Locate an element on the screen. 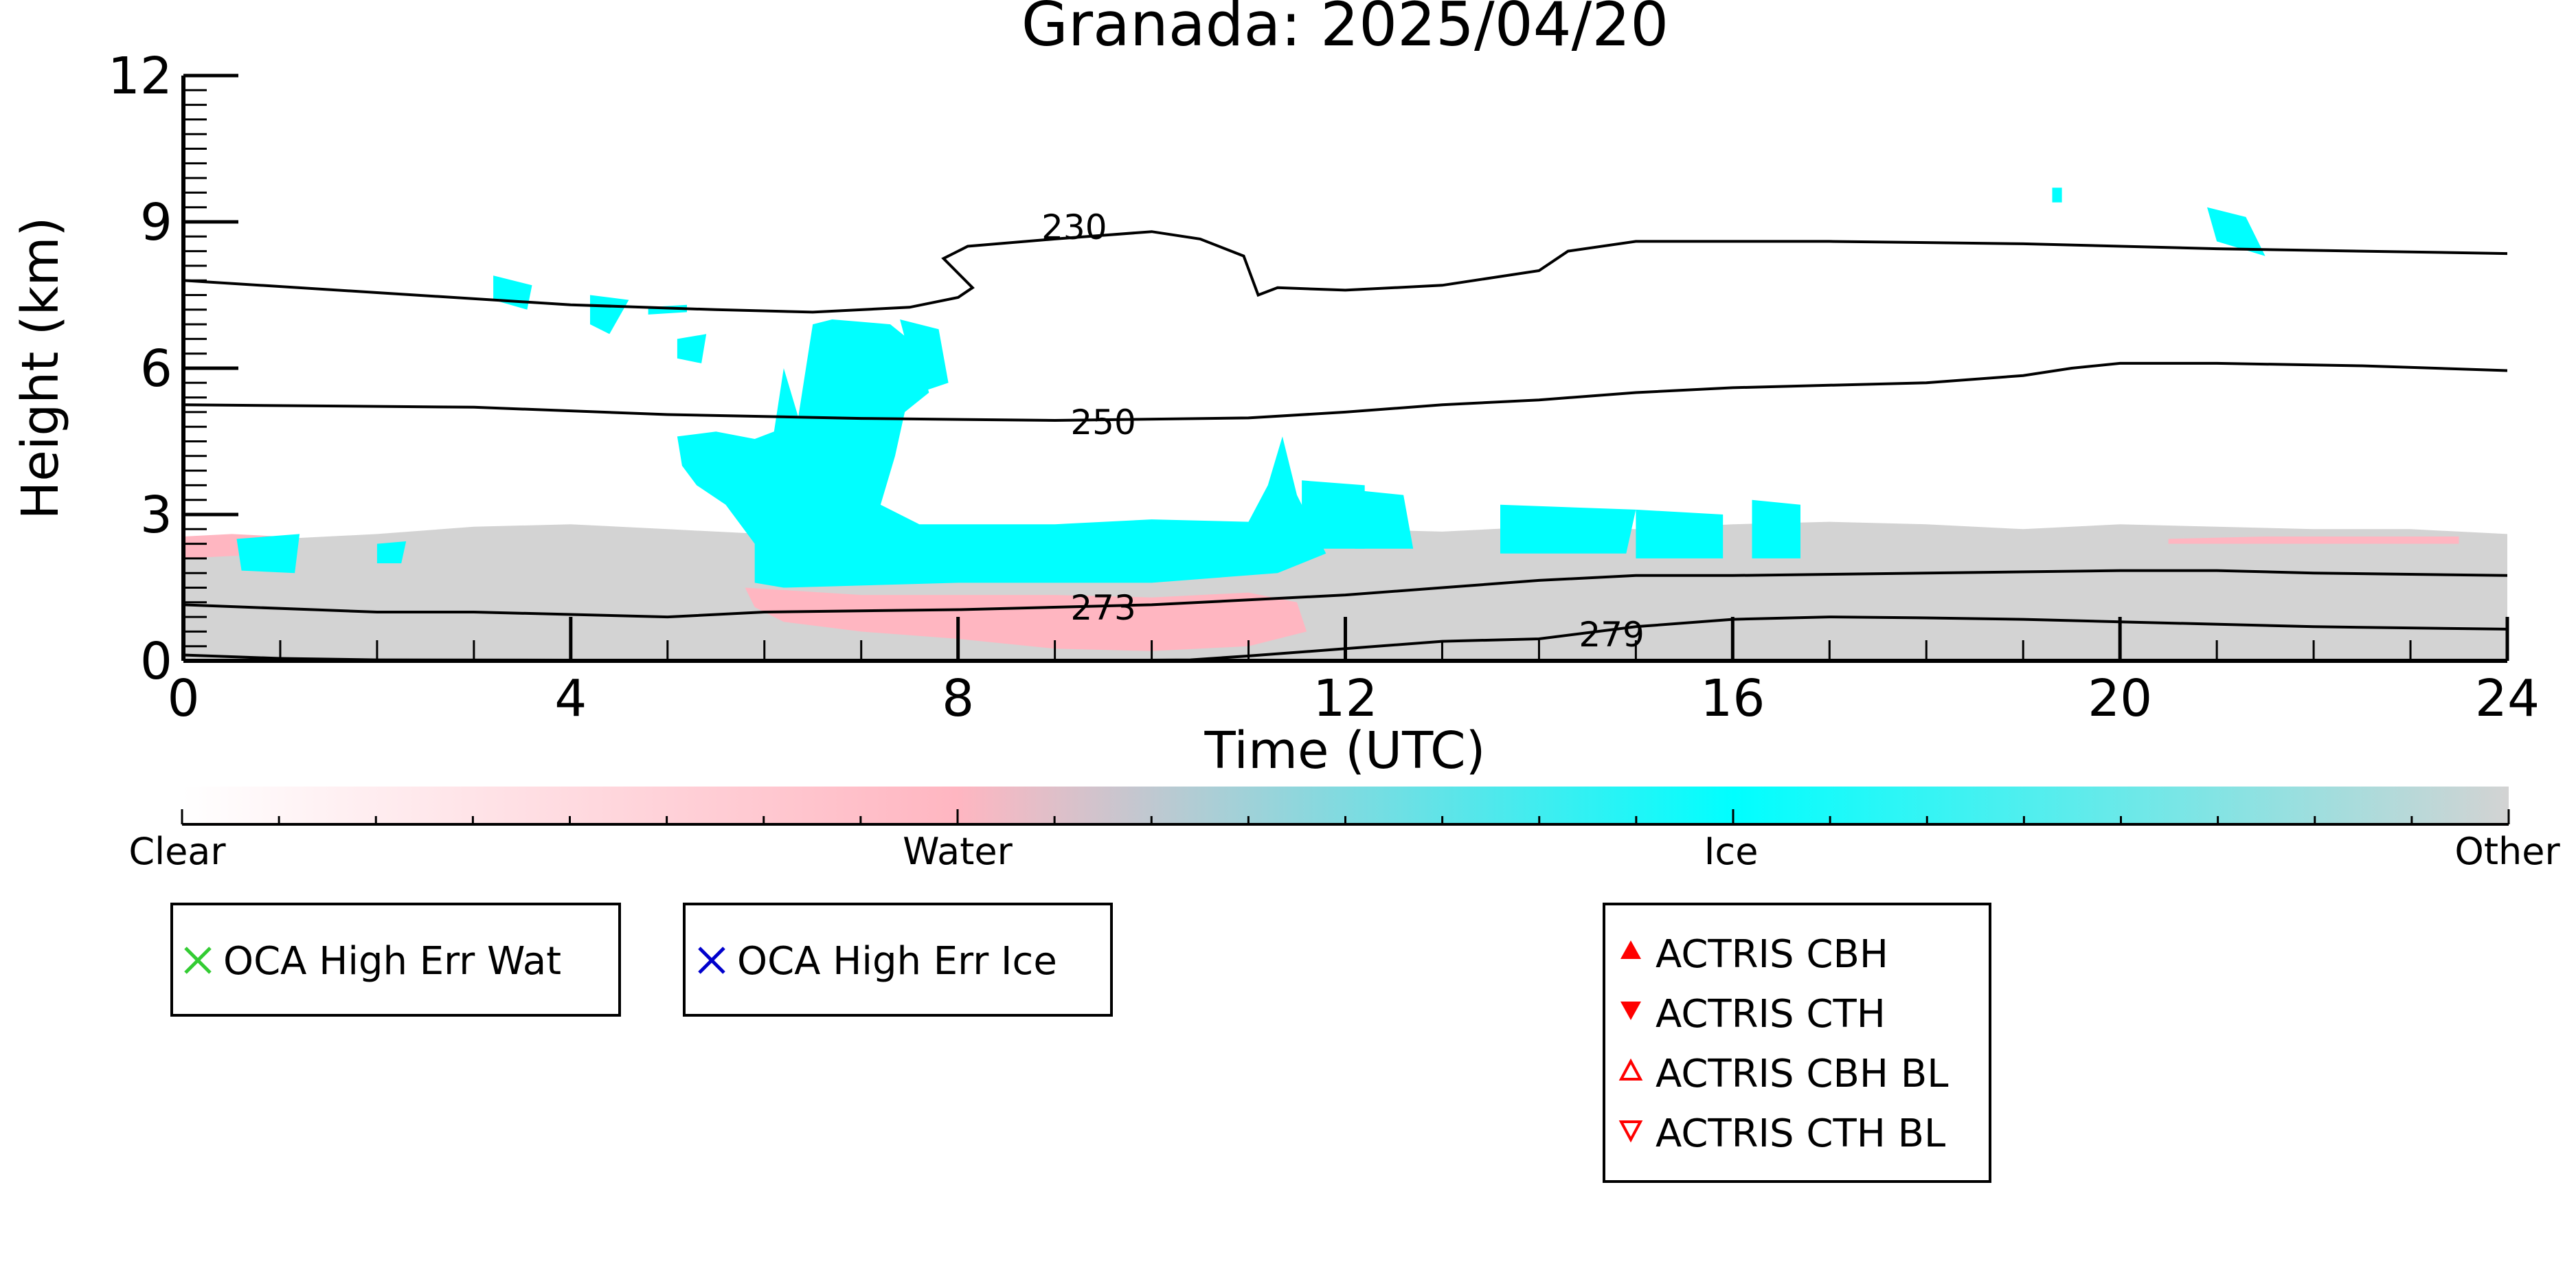 This screenshot has width=2576, height=1288. x-axis-label: Time (UTC) is located at coordinates (1344, 750).